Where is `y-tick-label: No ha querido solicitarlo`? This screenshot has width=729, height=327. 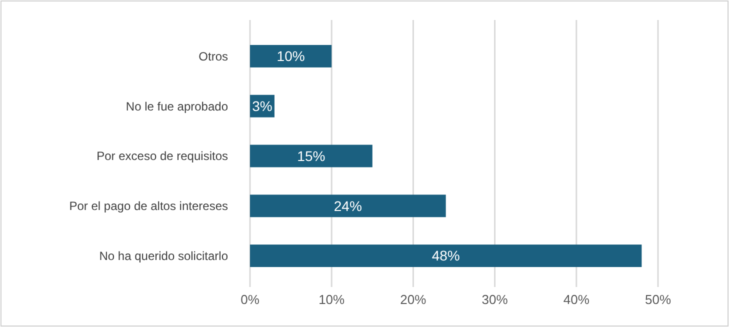 y-tick-label: No ha querido solicitarlo is located at coordinates (163, 256).